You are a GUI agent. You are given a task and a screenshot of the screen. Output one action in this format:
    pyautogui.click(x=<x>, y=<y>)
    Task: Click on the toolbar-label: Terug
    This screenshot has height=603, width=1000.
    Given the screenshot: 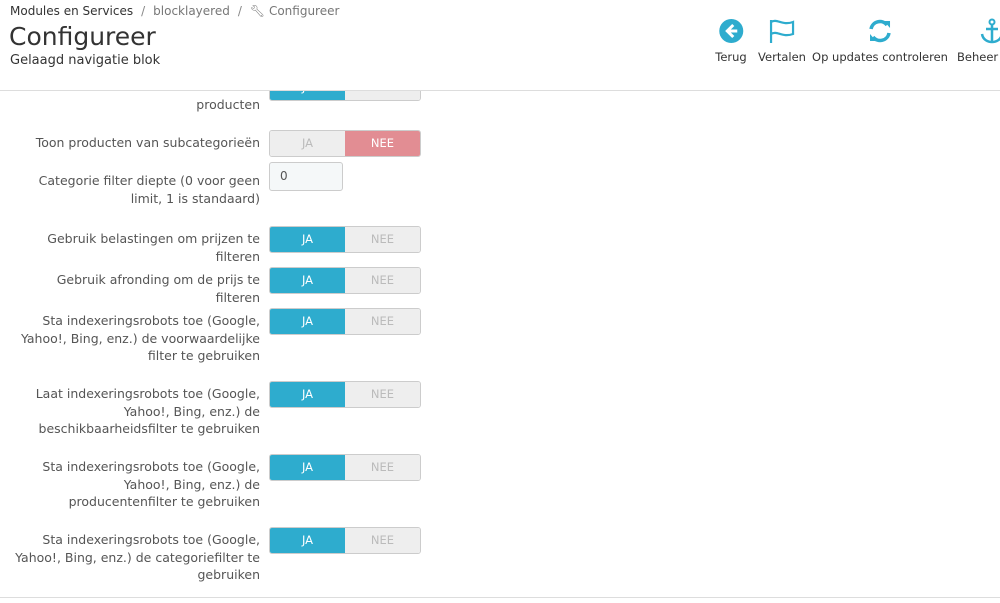 What is the action you would take?
    pyautogui.click(x=731, y=57)
    